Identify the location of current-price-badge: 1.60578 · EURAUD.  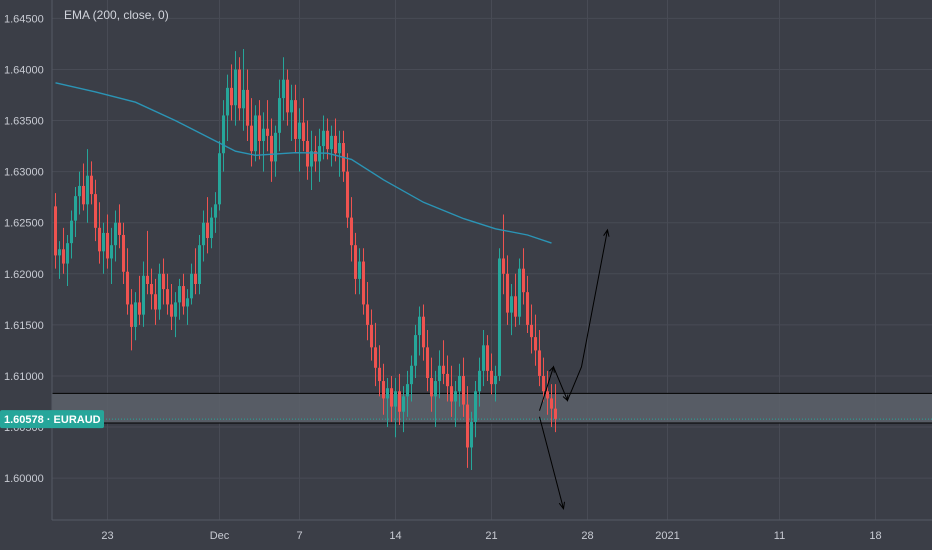
(52, 419).